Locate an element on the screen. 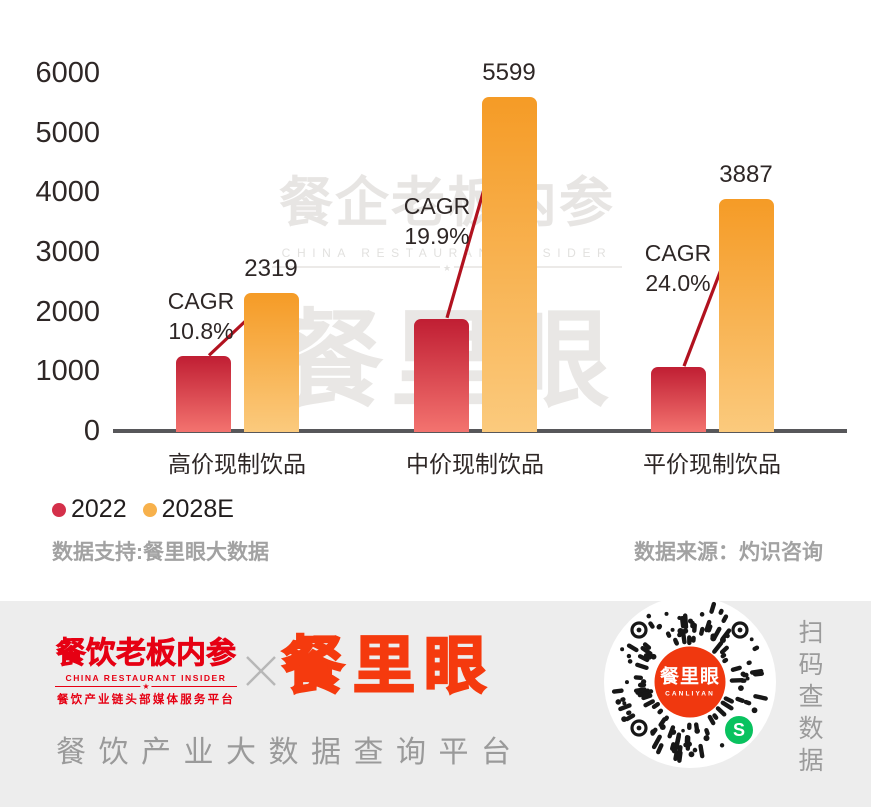 This screenshot has width=871, height=807. y-tick-label: 3000 is located at coordinates (67, 251).